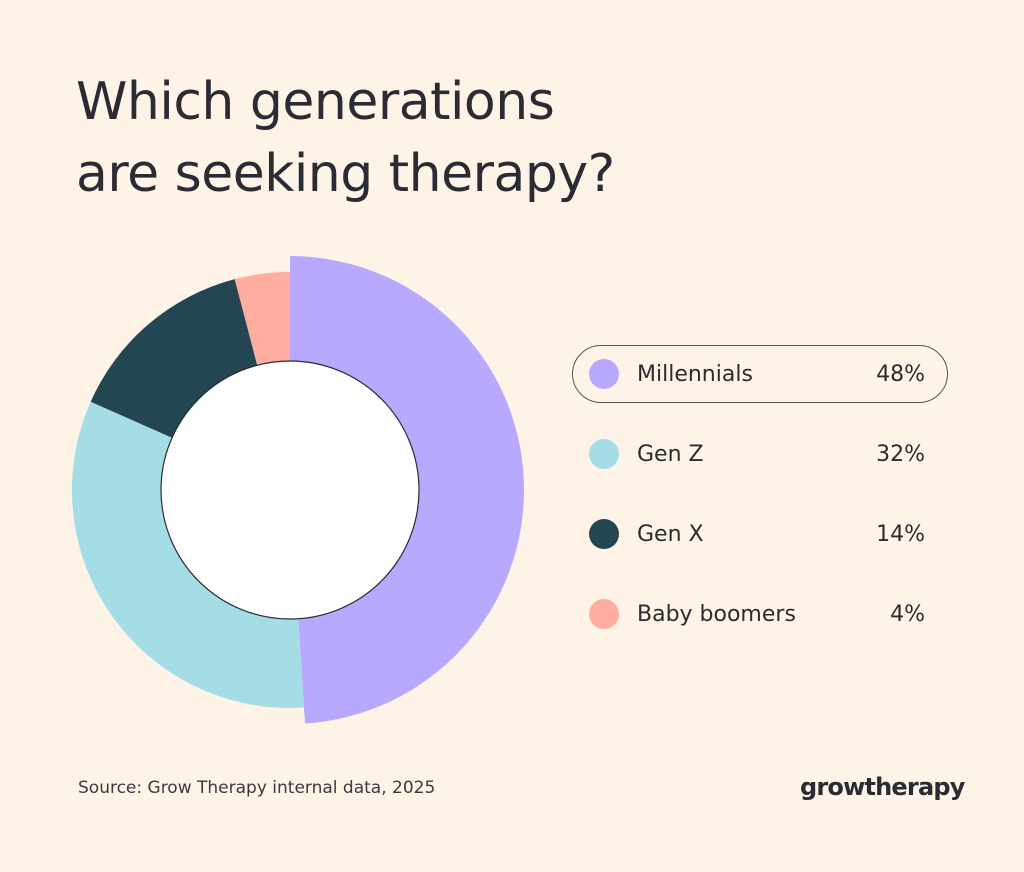 The width and height of the screenshot is (1024, 872). What do you see at coordinates (900, 454) in the screenshot?
I see `legend-value: 32%` at bounding box center [900, 454].